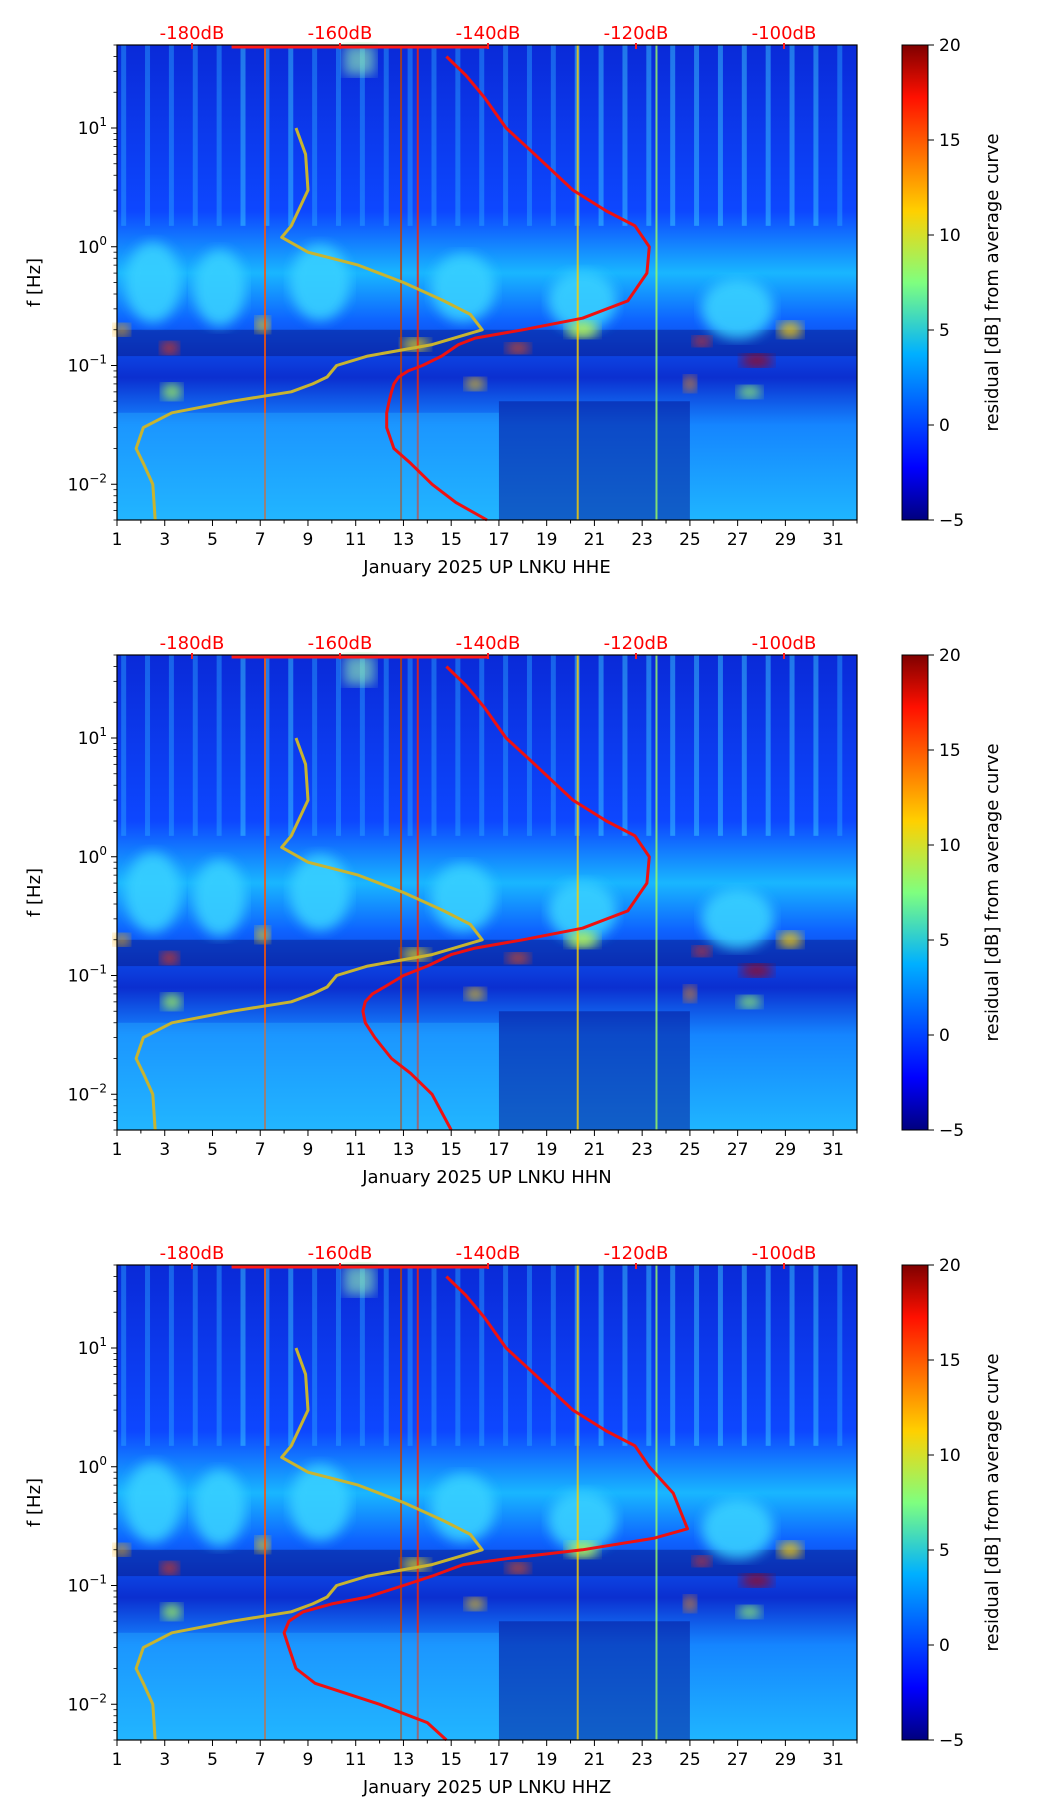 Image resolution: width=1052 pixels, height=1806 pixels. Describe the element at coordinates (547, 1760) in the screenshot. I see `x-tick-label: 19` at that location.